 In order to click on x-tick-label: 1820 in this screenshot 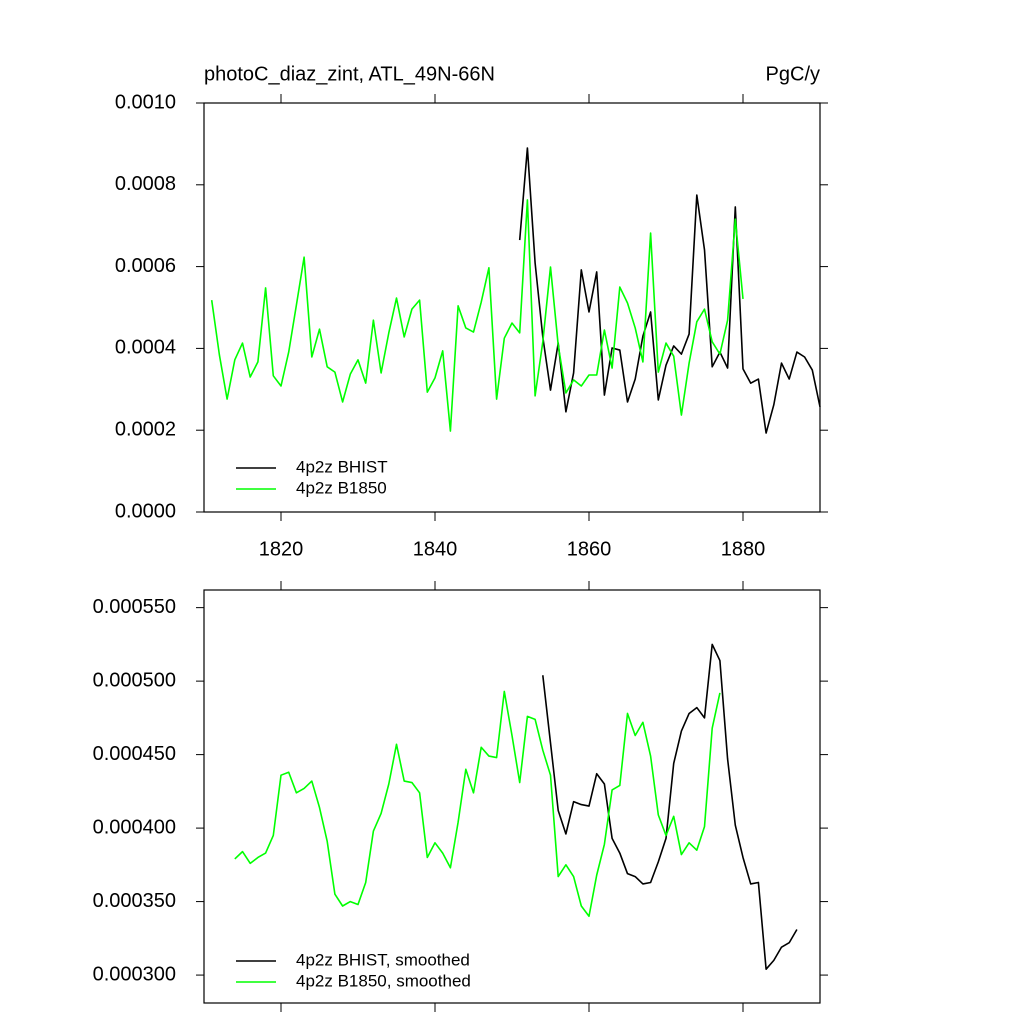, I will do `click(281, 549)`.